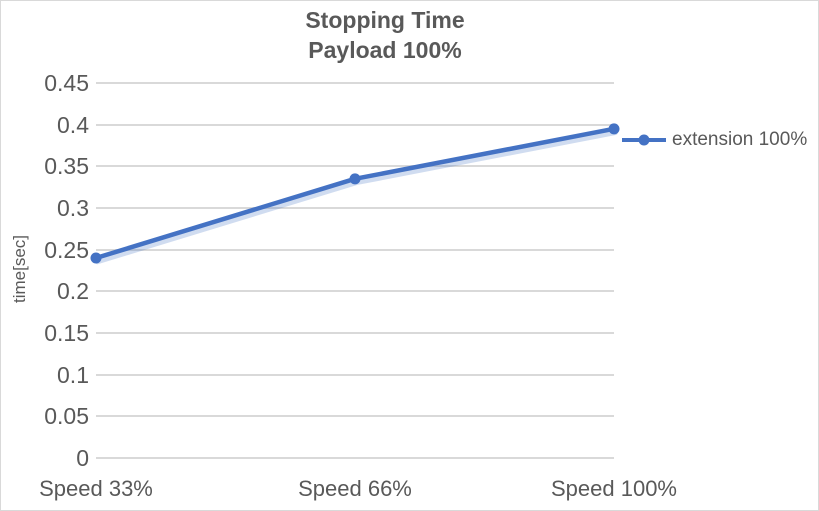 The image size is (819, 511). What do you see at coordinates (644, 140) in the screenshot?
I see `legend-line-marker-icon` at bounding box center [644, 140].